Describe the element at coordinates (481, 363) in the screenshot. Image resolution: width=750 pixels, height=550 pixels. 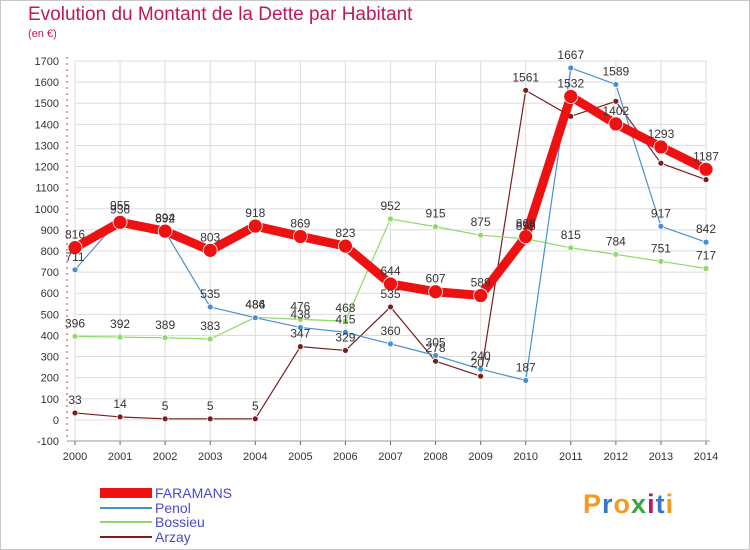
I see `data-label-arzay: 207` at that location.